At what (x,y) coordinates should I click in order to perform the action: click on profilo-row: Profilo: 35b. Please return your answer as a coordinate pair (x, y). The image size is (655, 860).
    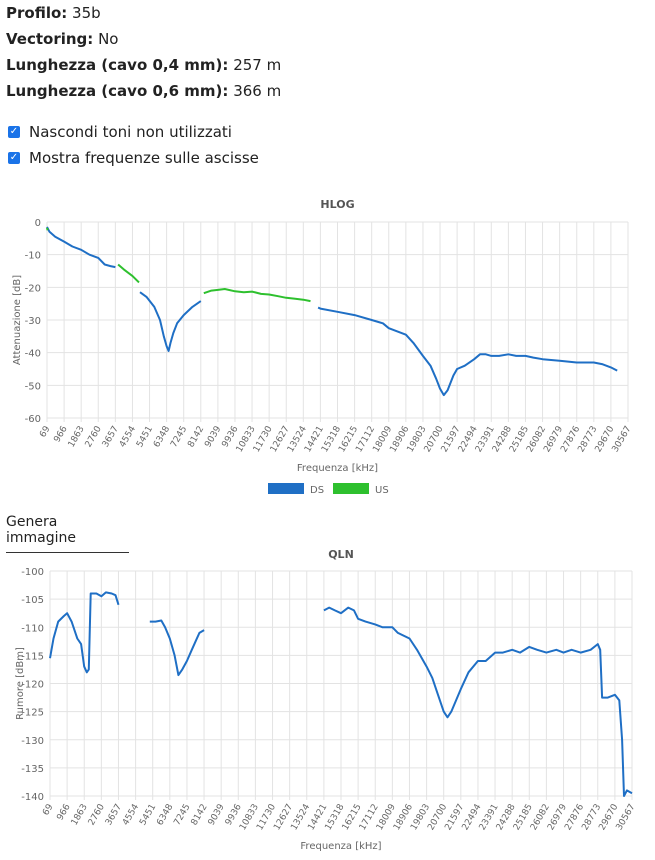
    Looking at the image, I should click on (53, 13).